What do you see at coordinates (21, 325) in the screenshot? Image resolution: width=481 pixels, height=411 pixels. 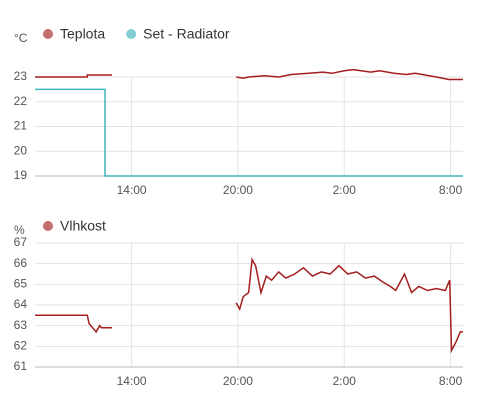 I see `y-tick-label: 63` at bounding box center [21, 325].